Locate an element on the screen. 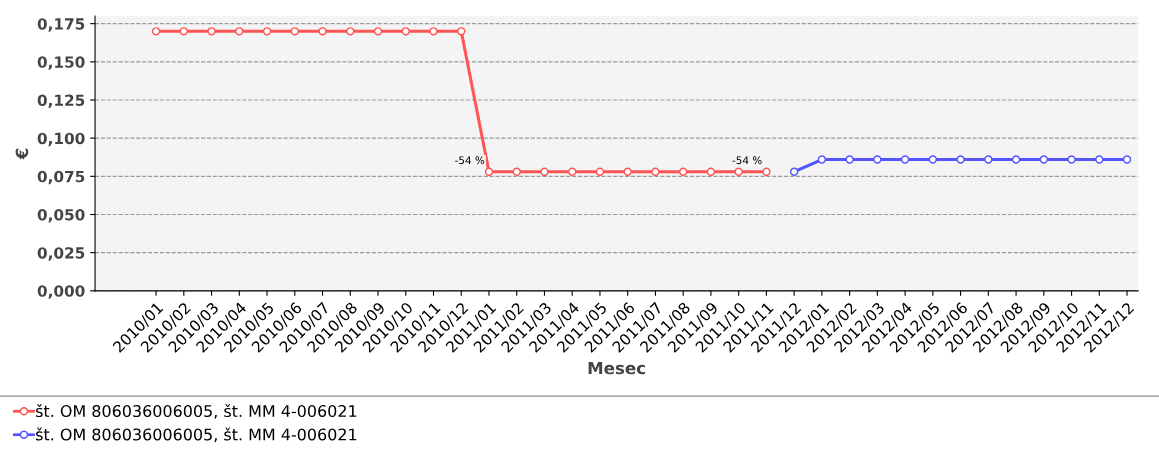  y-tick-label: 0,175 is located at coordinates (61, 25).